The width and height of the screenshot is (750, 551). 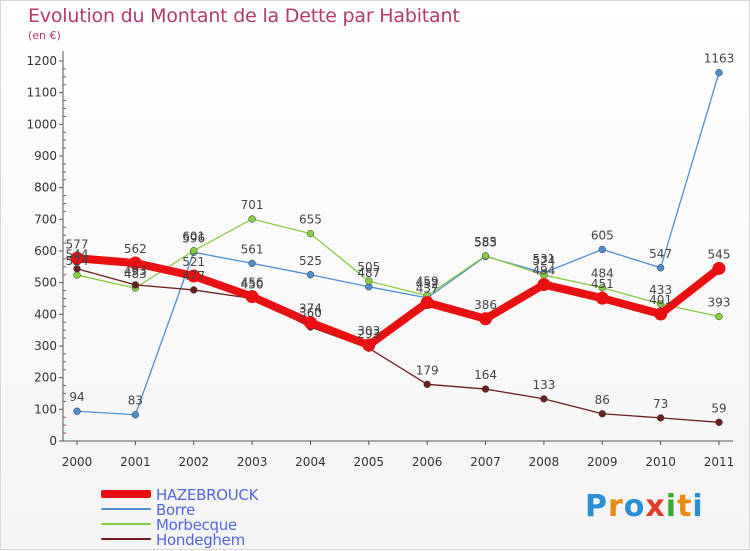 What do you see at coordinates (485, 242) in the screenshot?
I see `data-label: 583` at bounding box center [485, 242].